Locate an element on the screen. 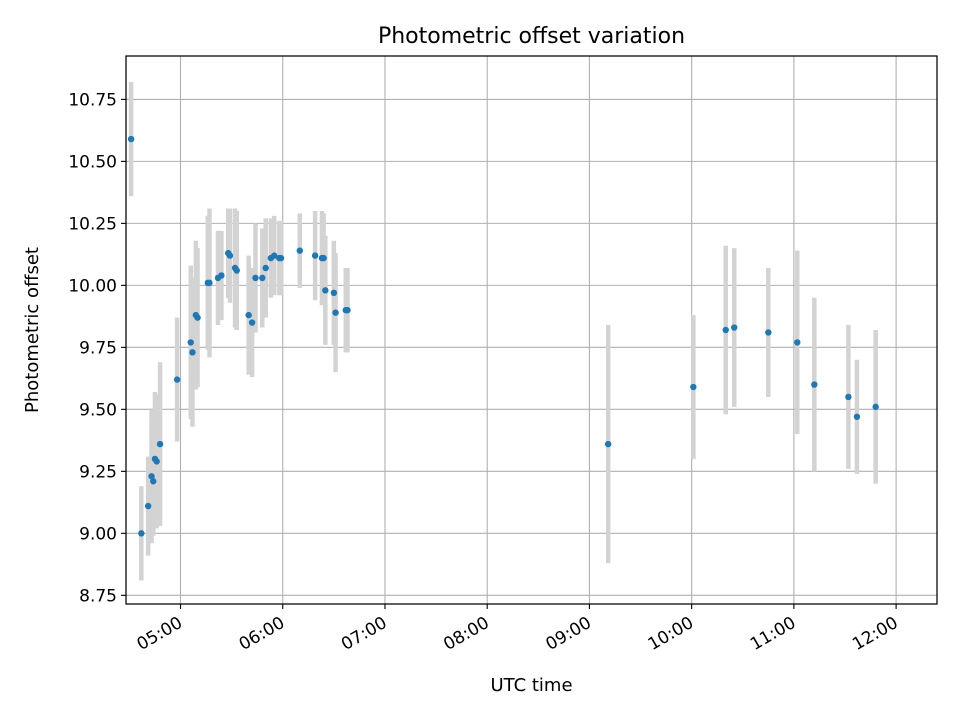 The width and height of the screenshot is (960, 720). y-tick-label: 10.00 is located at coordinates (92, 286).